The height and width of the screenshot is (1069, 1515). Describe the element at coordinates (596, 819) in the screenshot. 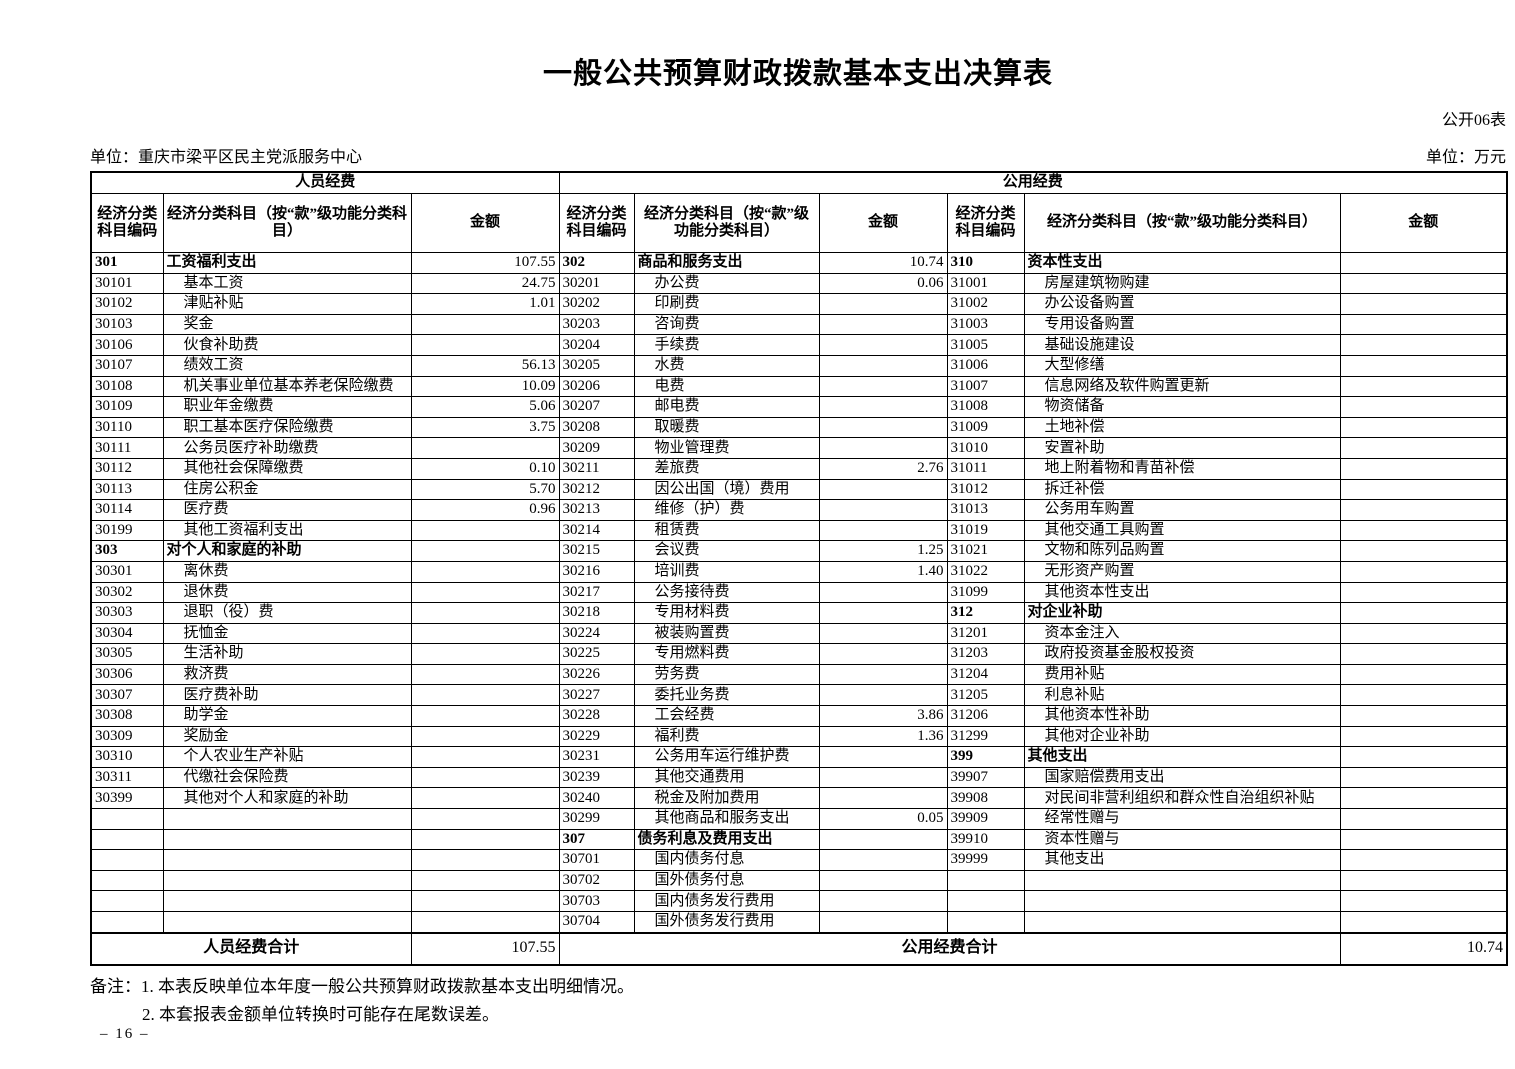

I see `code-cell: 30299` at that location.